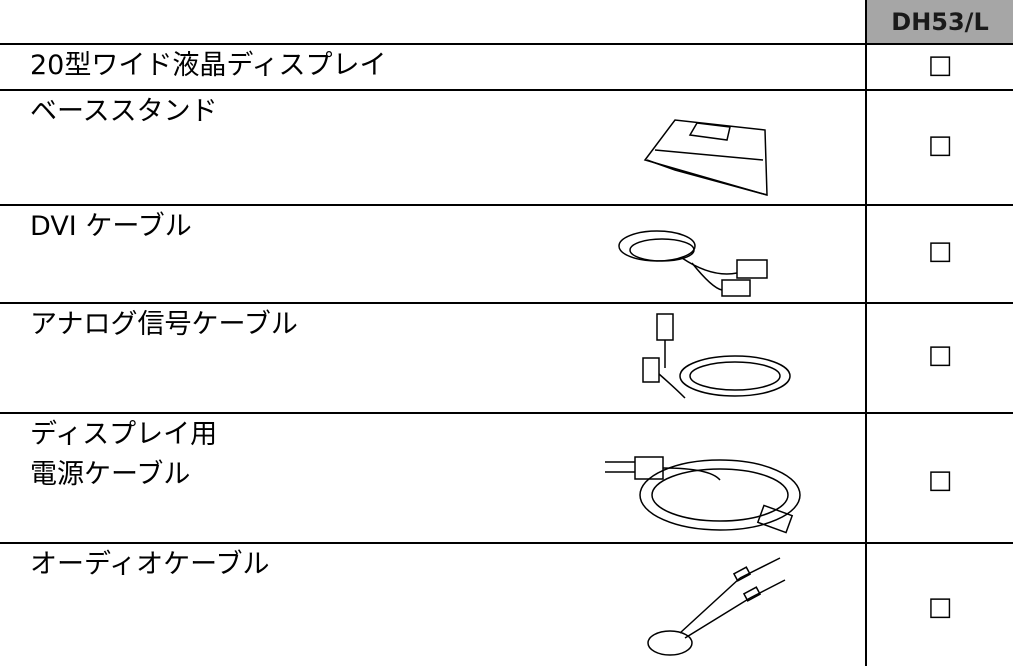  I want to click on item-label: 電源ケーブル, so click(110, 474).